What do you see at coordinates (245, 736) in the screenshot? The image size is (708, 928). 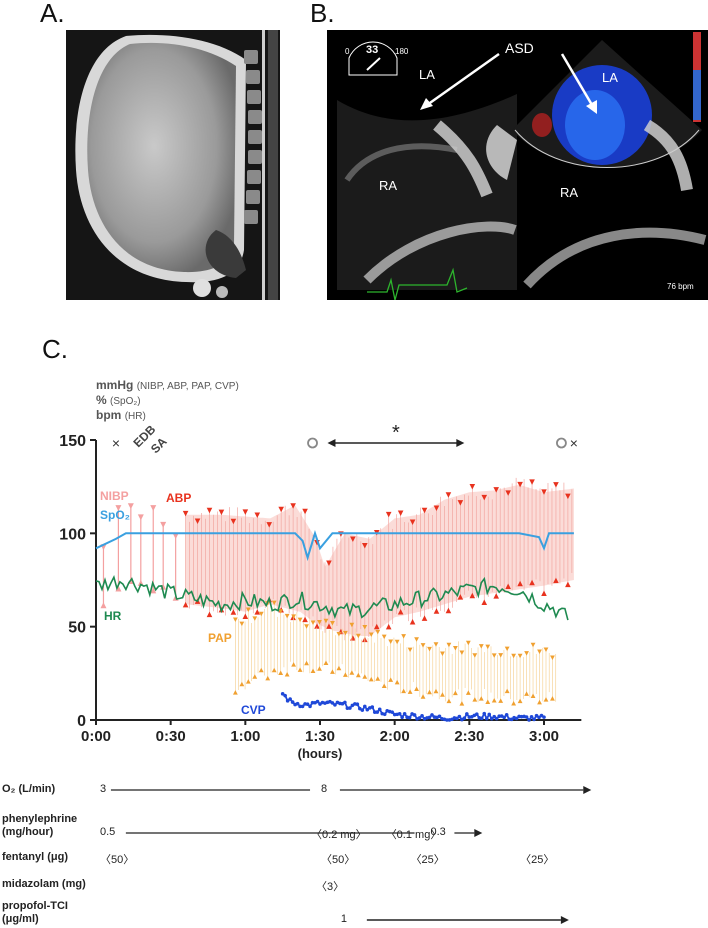 I see `x-tick-label-2: 1:00` at bounding box center [245, 736].